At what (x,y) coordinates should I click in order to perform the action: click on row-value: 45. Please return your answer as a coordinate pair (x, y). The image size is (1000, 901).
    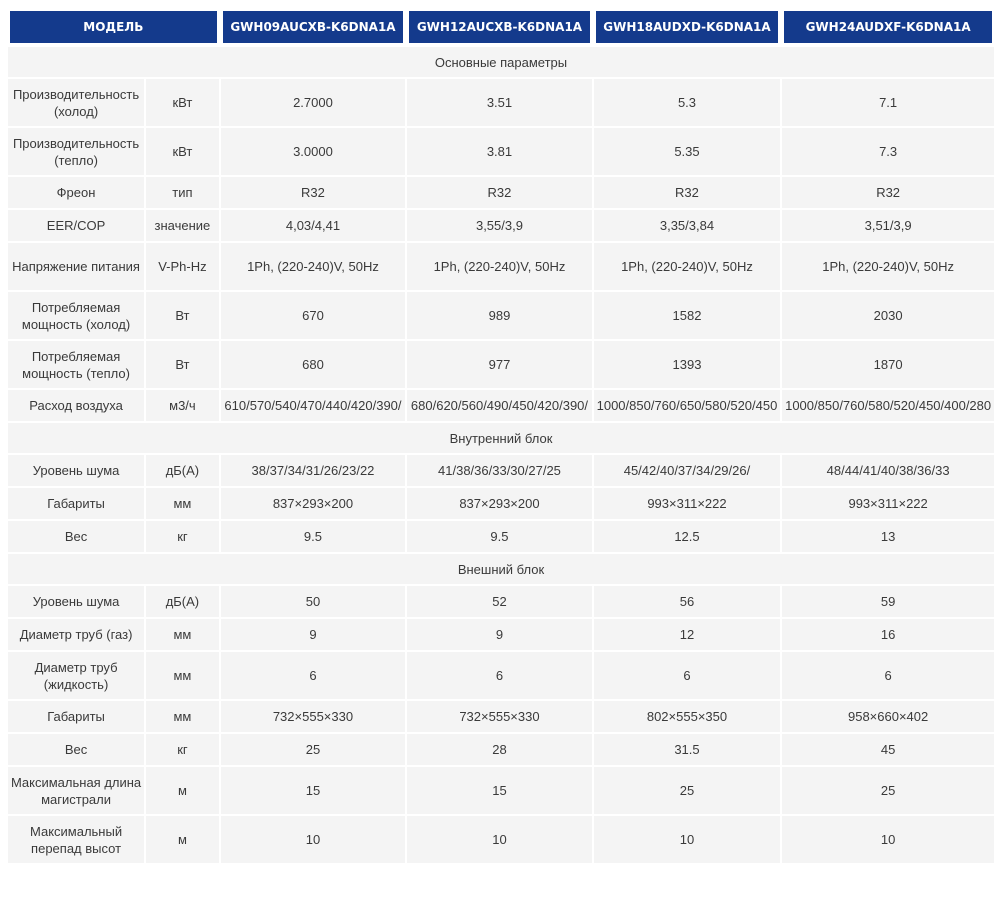
    Looking at the image, I should click on (888, 749).